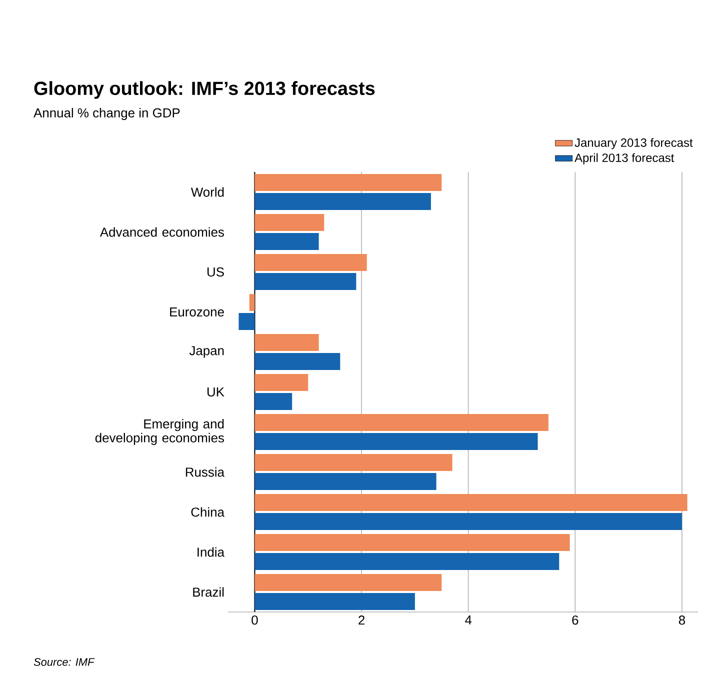  I want to click on y-tick-label: India, so click(211, 552).